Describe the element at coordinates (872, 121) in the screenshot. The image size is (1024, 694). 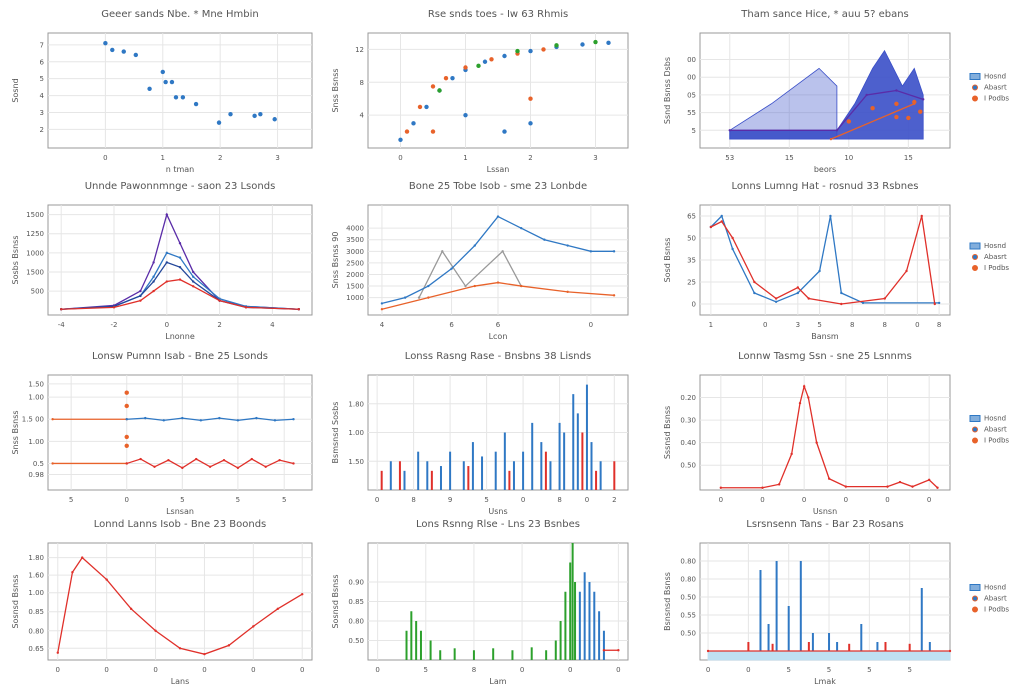
I see `series-line` at that location.